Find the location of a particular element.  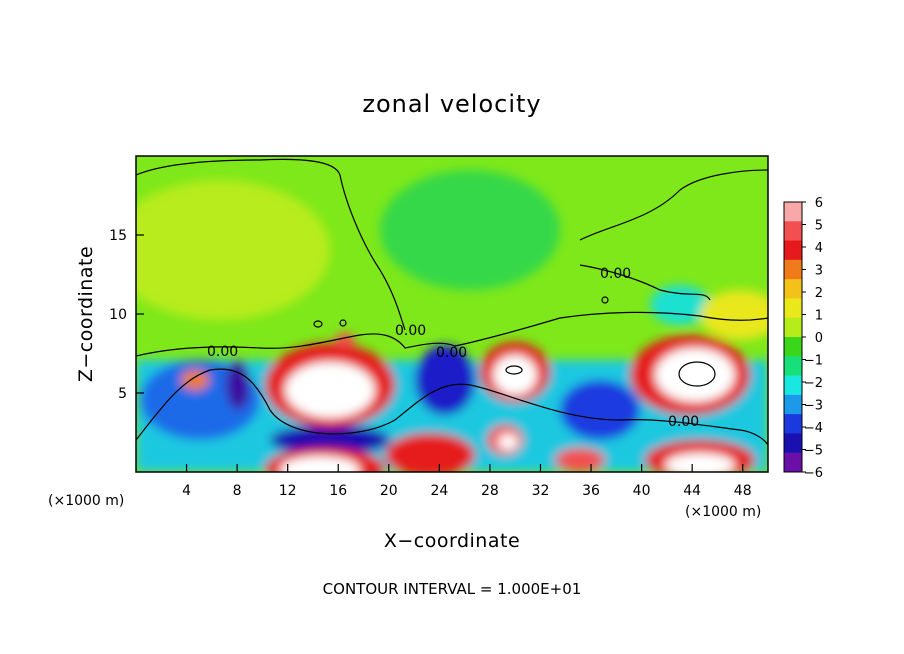

upper-field-yellow-right is located at coordinates (734, 315).